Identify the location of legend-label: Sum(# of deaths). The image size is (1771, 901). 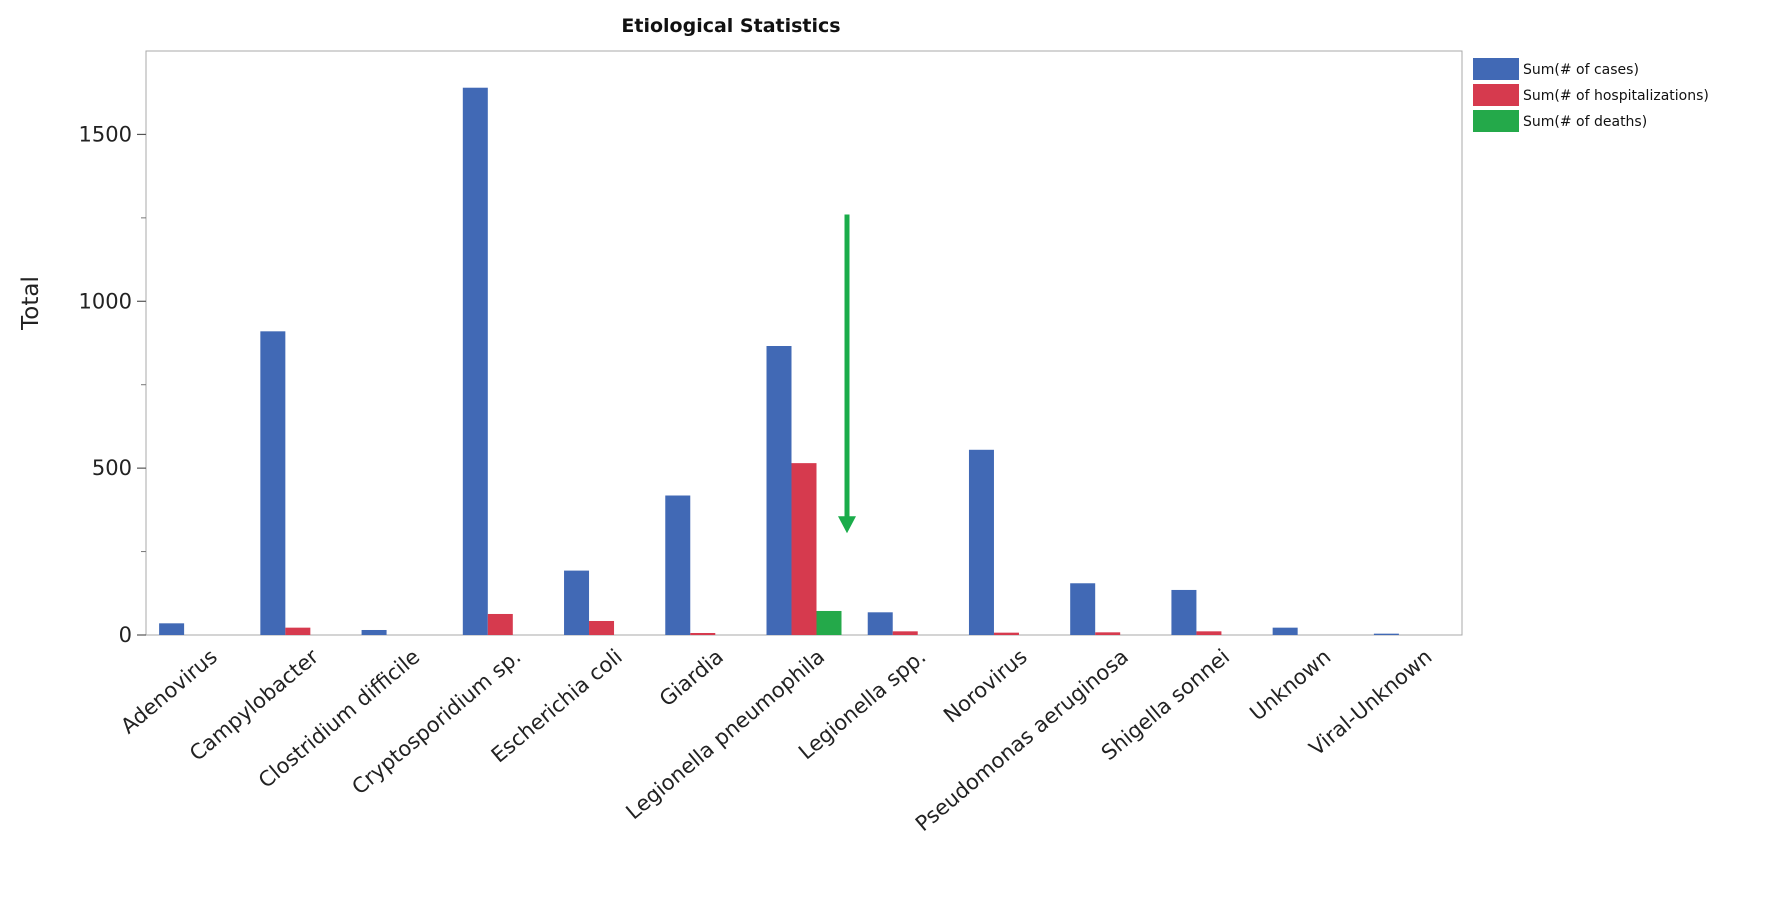
(1585, 122).